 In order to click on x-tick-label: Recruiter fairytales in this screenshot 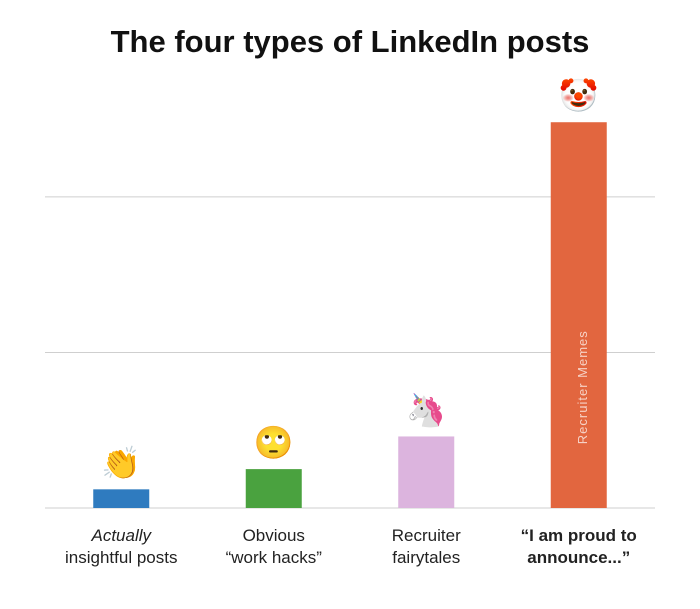, I will do `click(426, 546)`.